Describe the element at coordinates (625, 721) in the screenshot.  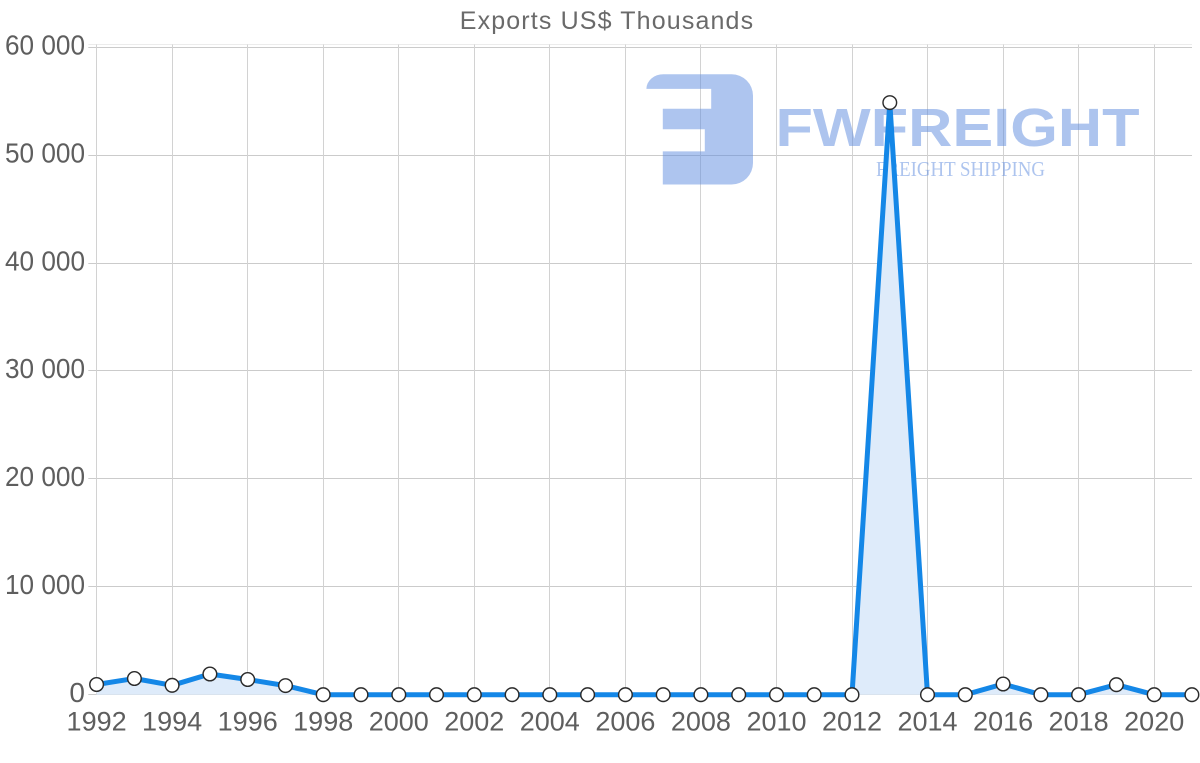
I see `svg-text: 2006` at that location.